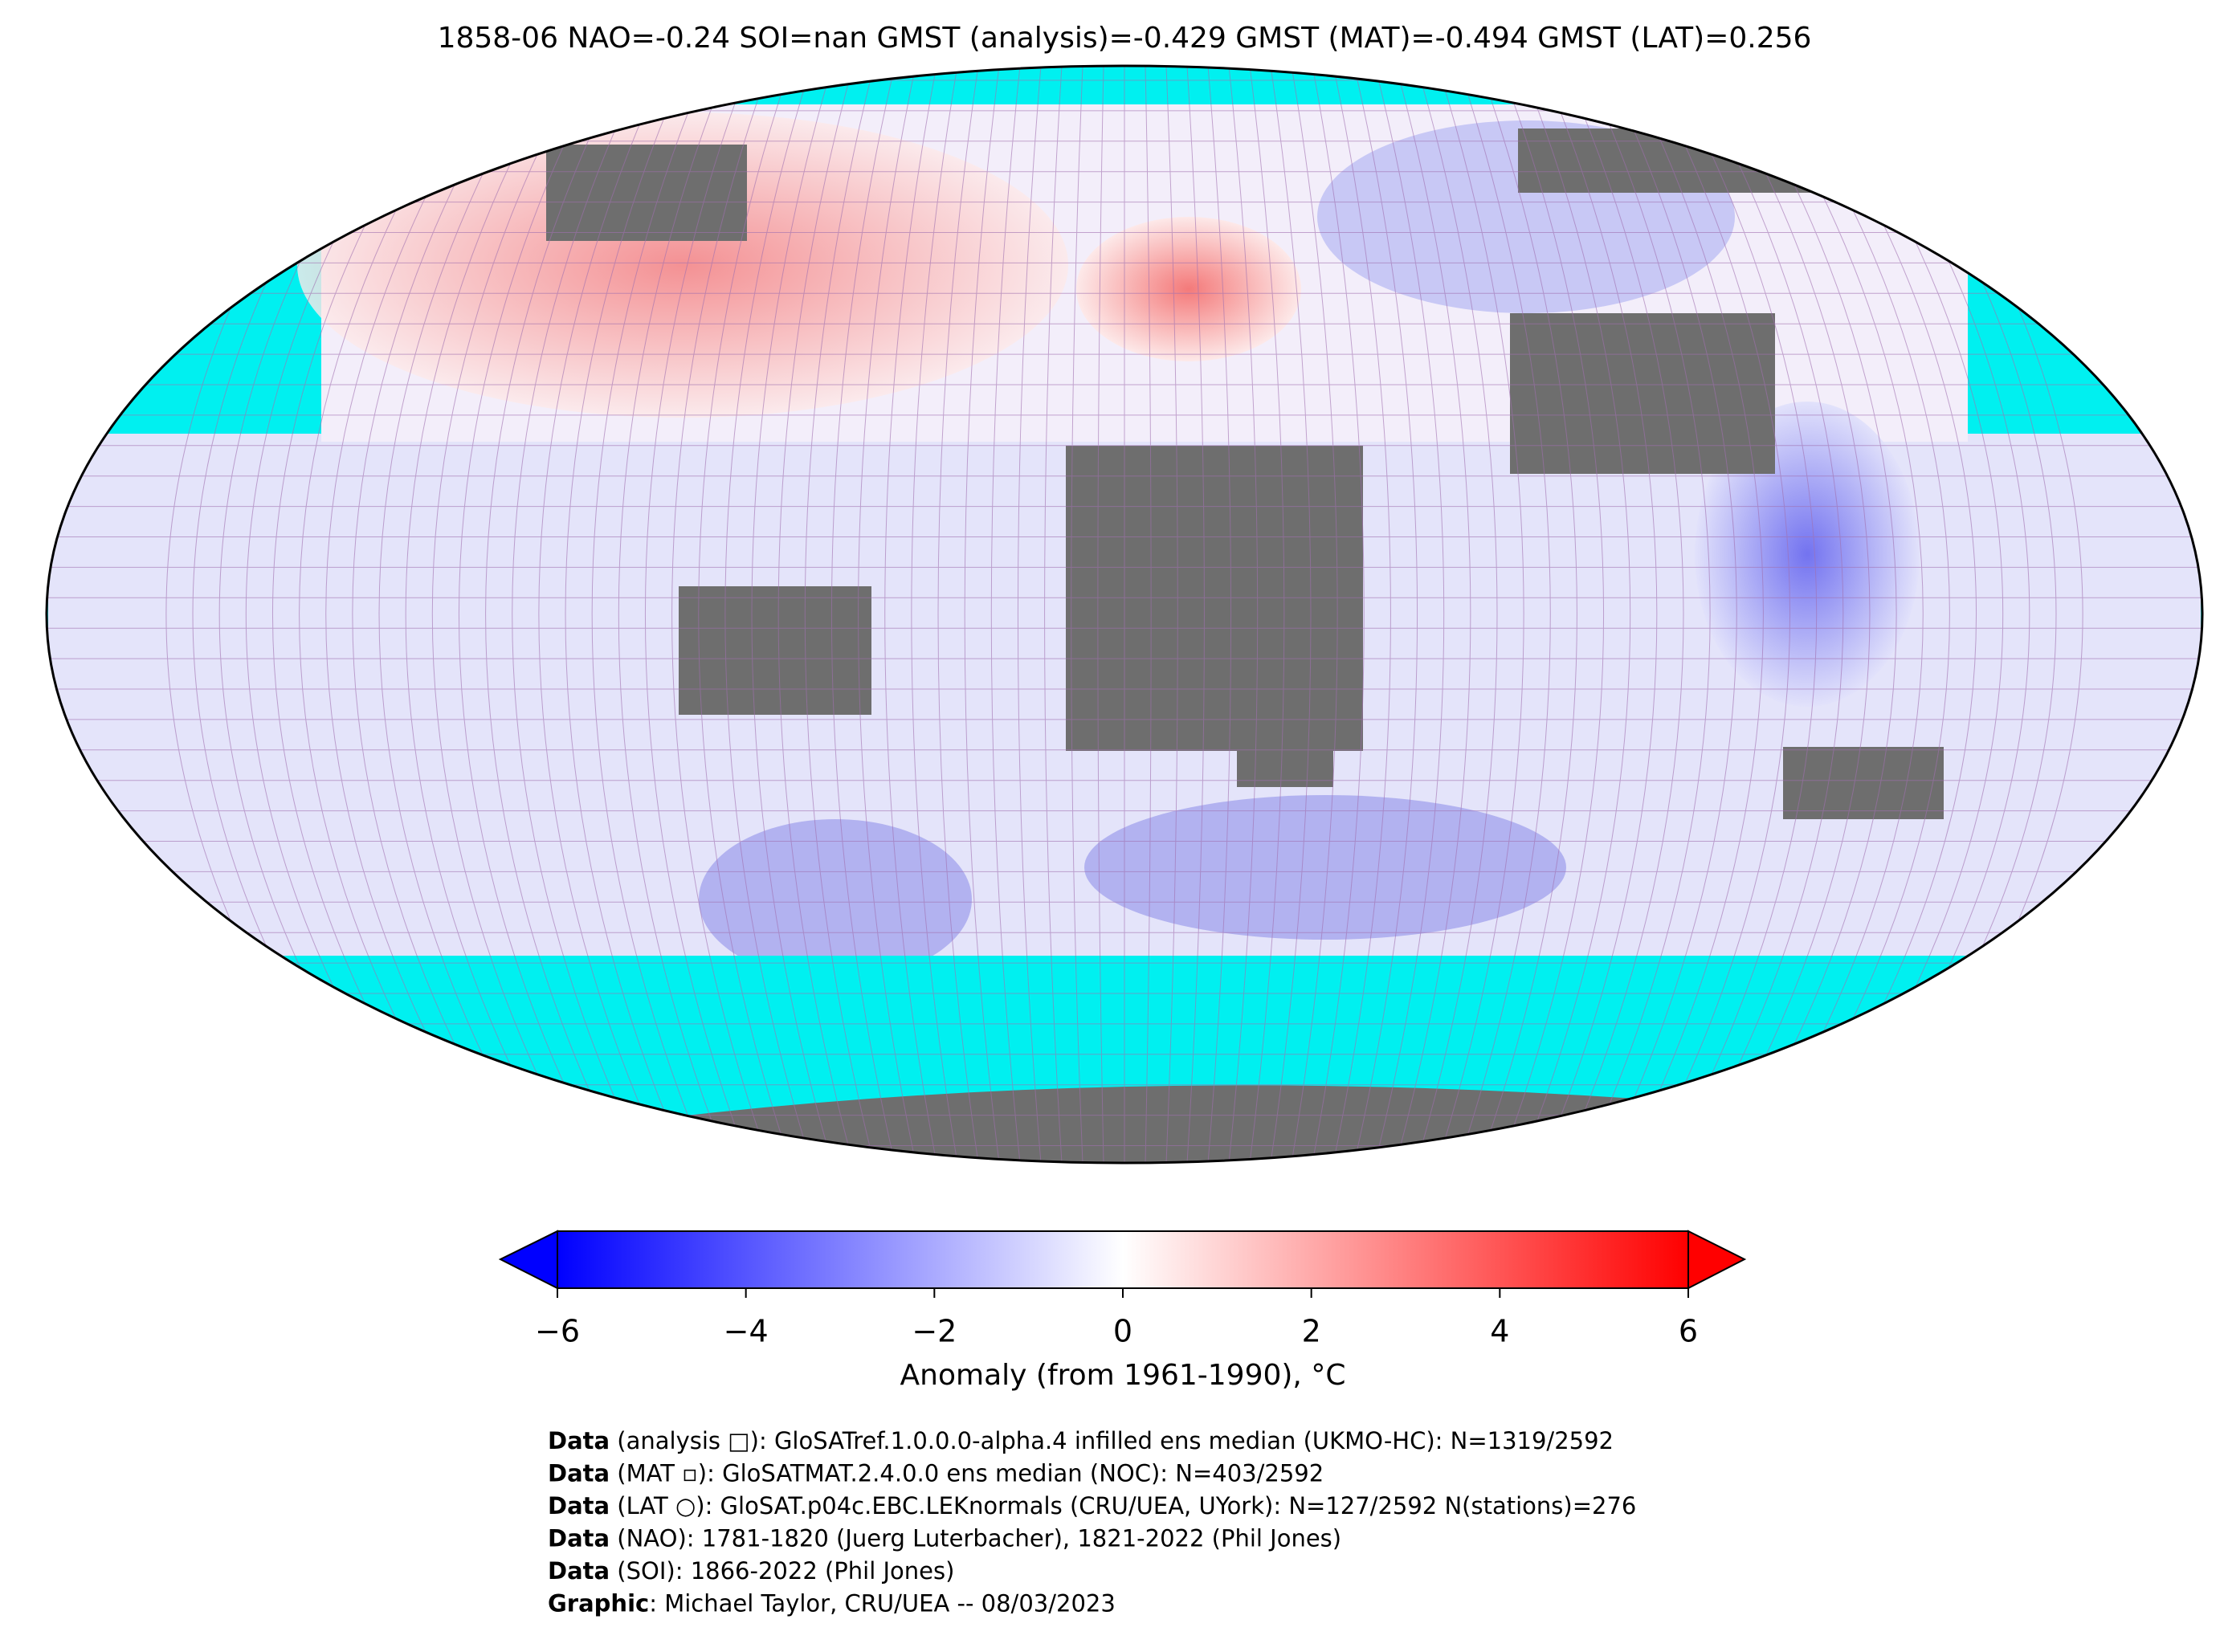 The height and width of the screenshot is (1652, 2224). Describe the element at coordinates (746, 1331) in the screenshot. I see `colorbar-tick-label: −4` at that location.